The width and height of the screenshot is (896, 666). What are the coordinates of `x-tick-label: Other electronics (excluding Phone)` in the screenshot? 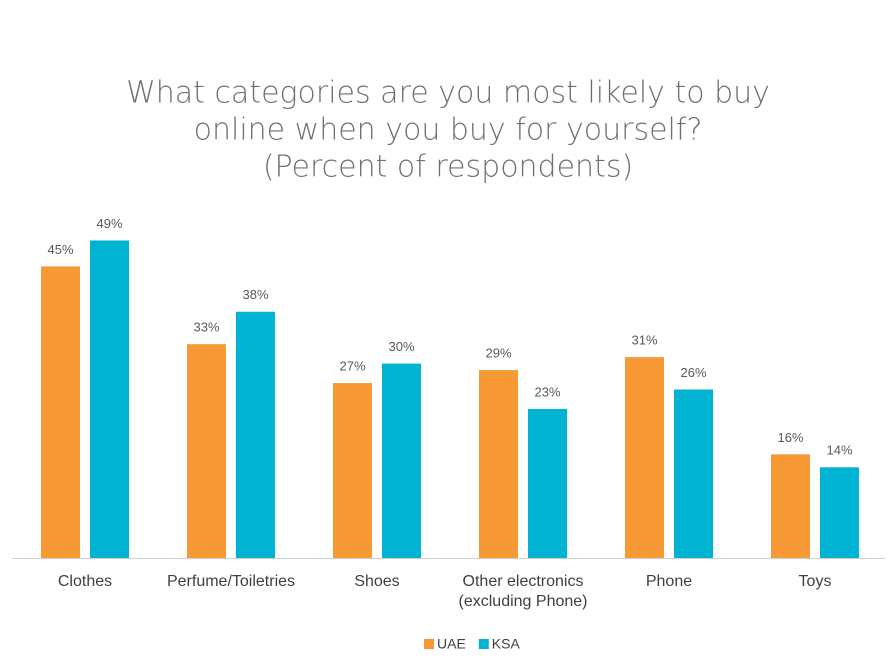 It's located at (523, 591).